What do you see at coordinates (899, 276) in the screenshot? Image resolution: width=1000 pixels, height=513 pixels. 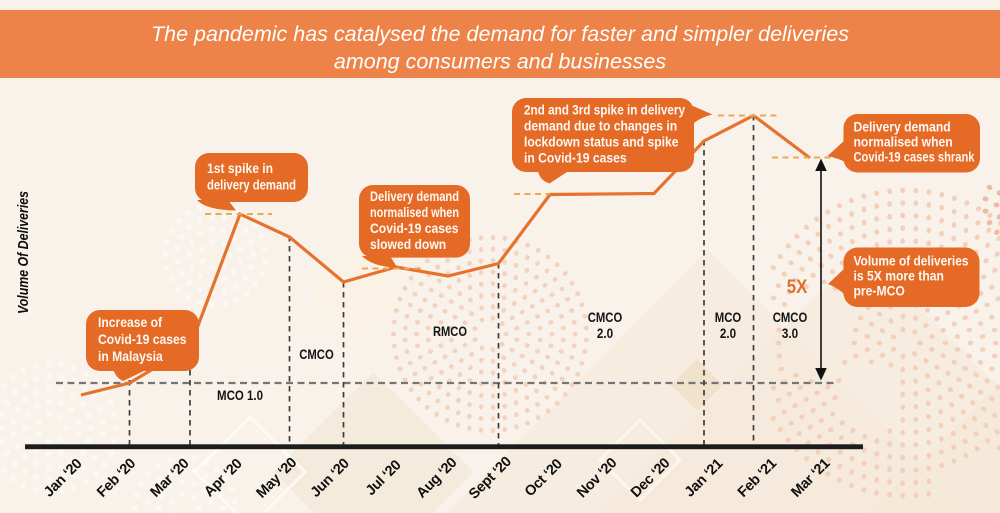 I see `svg-text: is 5X more than` at bounding box center [899, 276].